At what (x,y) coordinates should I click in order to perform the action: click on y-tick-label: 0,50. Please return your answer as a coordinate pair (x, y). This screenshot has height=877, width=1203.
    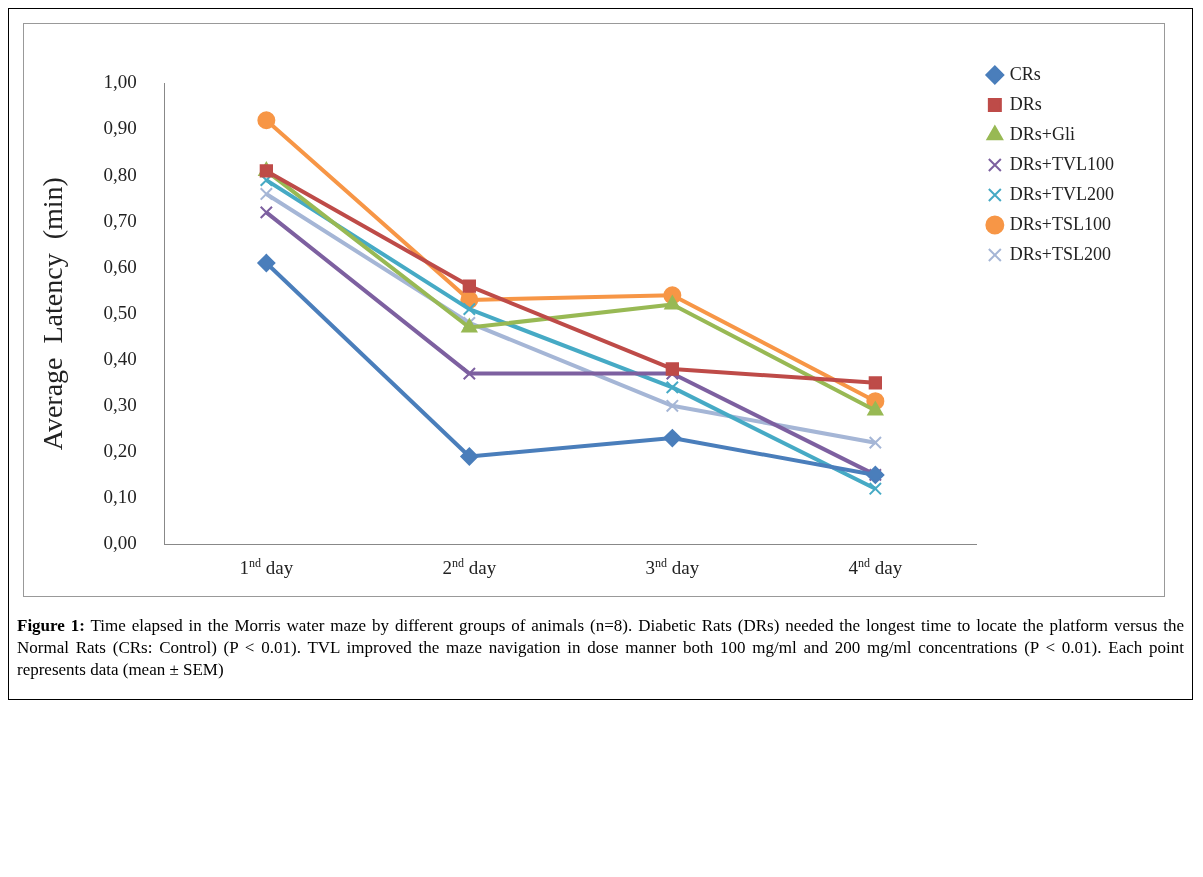
    Looking at the image, I should click on (120, 312).